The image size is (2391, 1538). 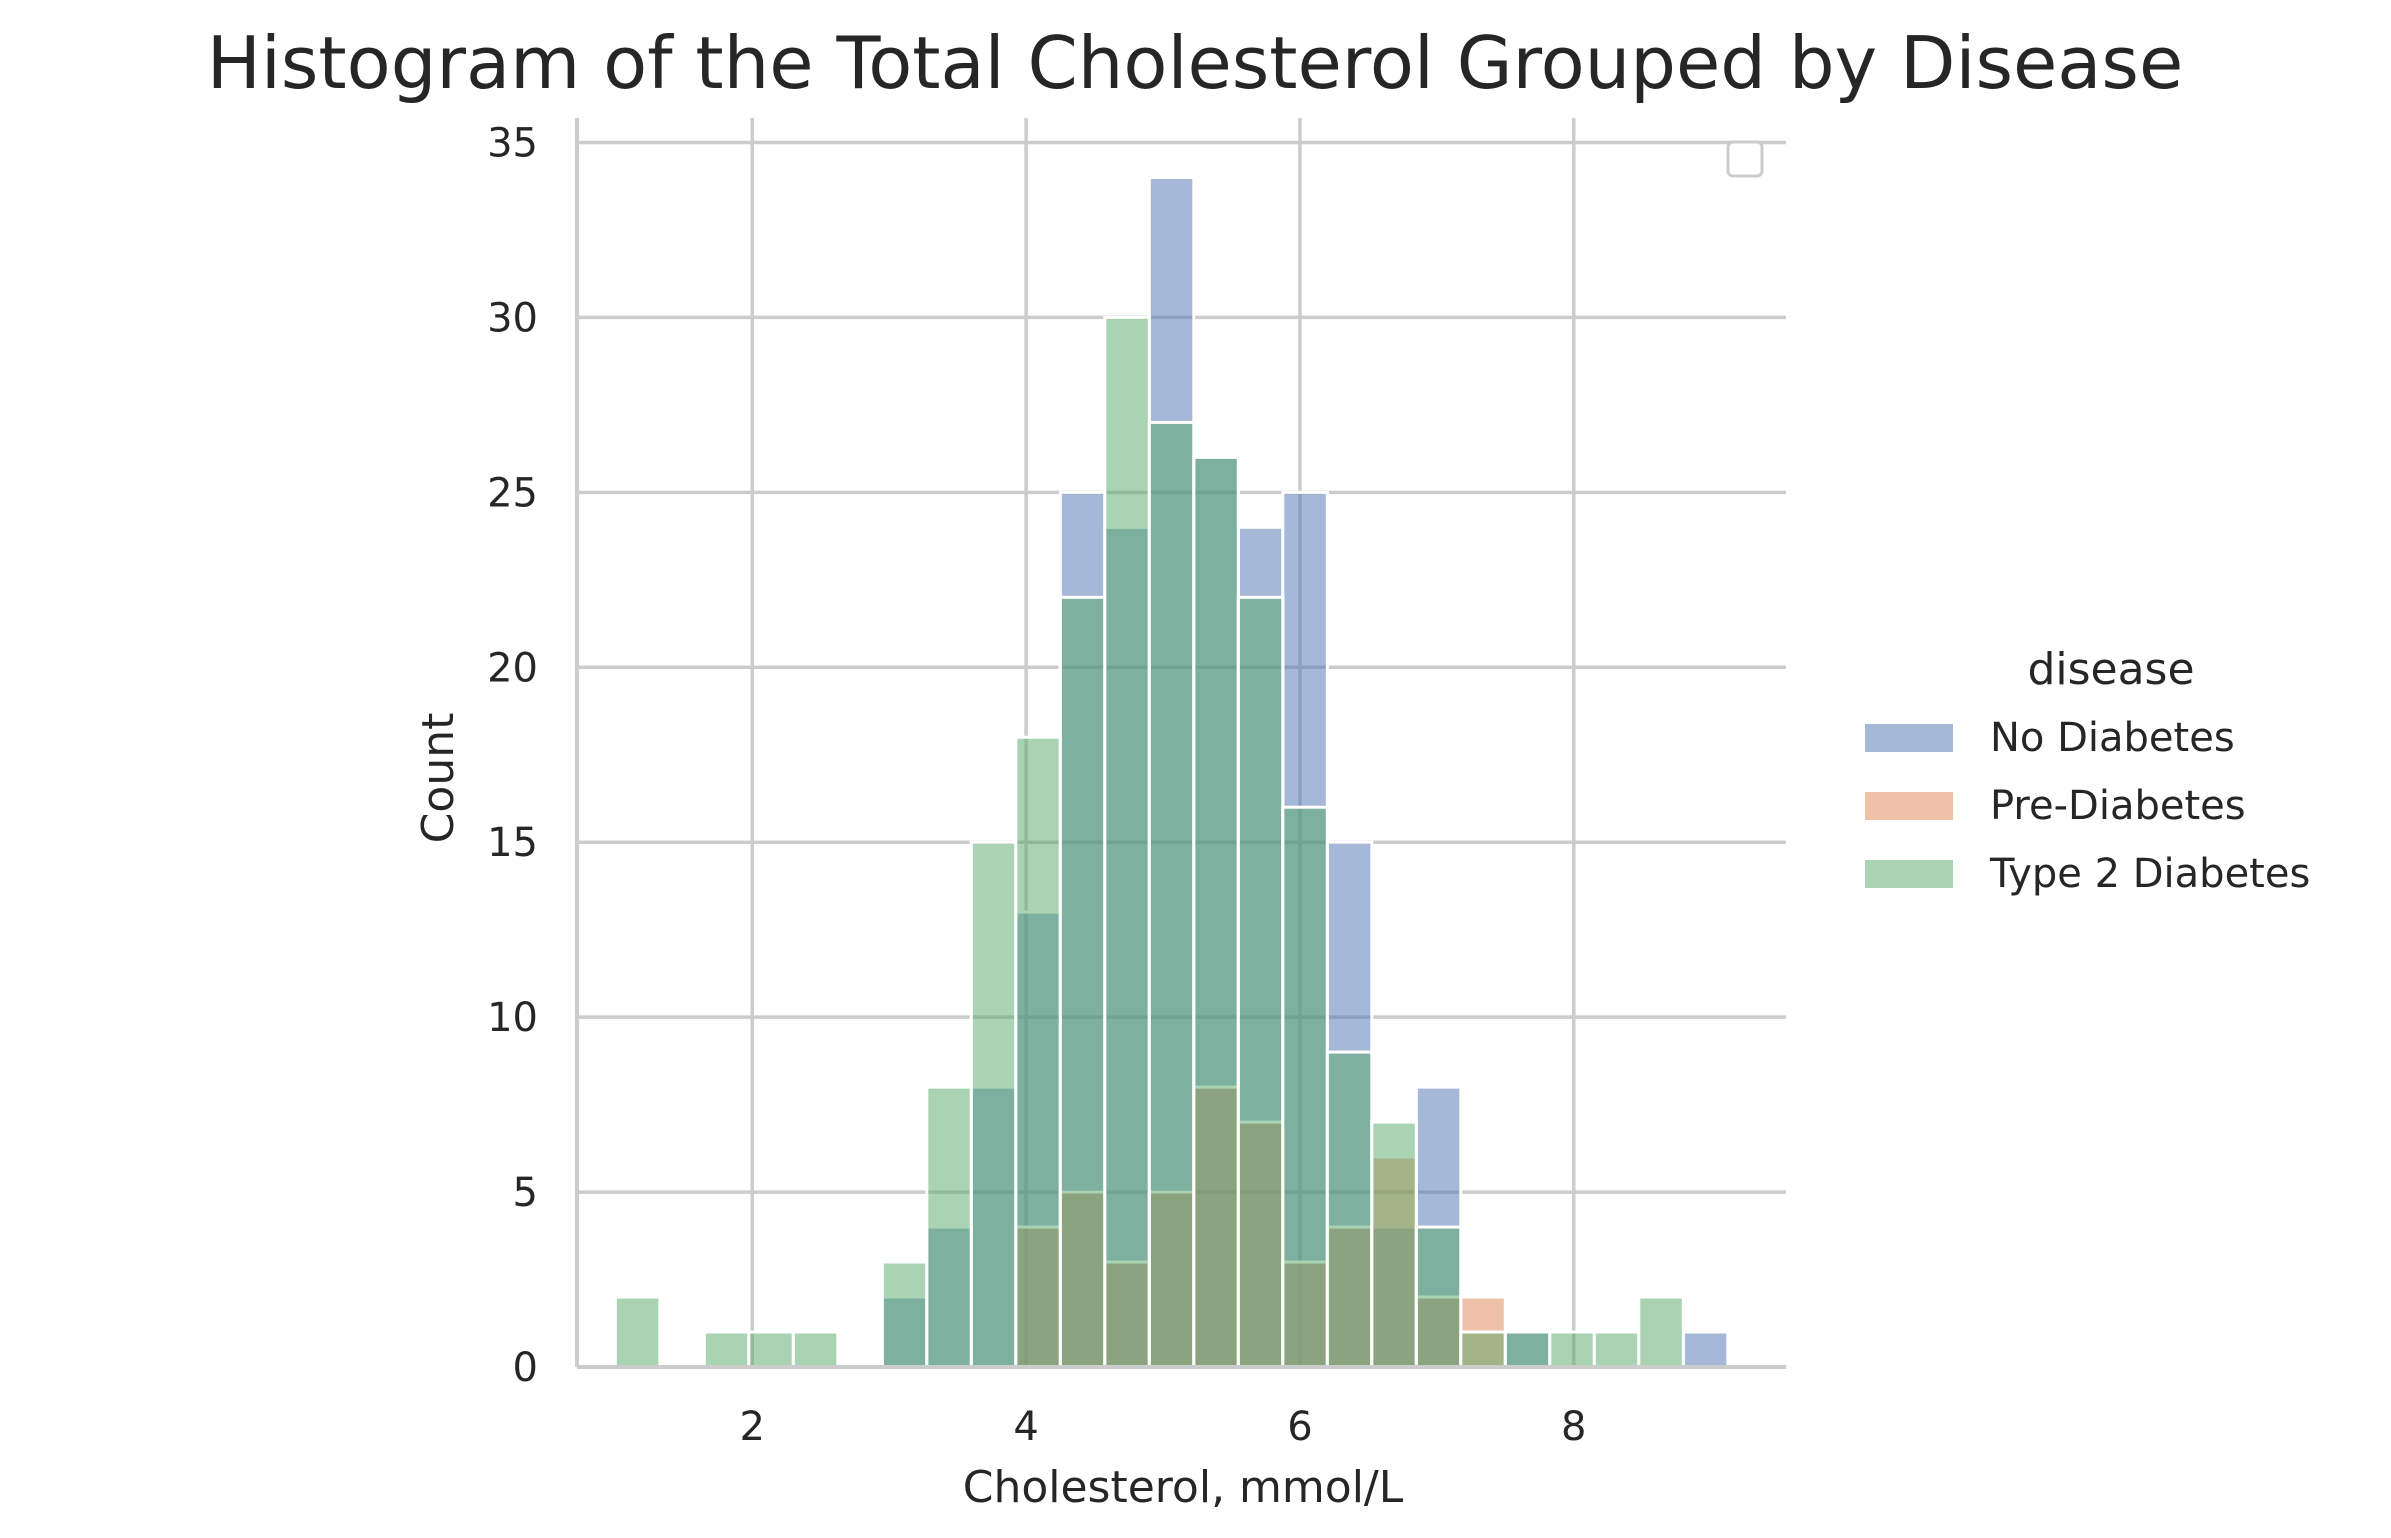 What do you see at coordinates (2110, 669) in the screenshot?
I see `legend-title: disease` at bounding box center [2110, 669].